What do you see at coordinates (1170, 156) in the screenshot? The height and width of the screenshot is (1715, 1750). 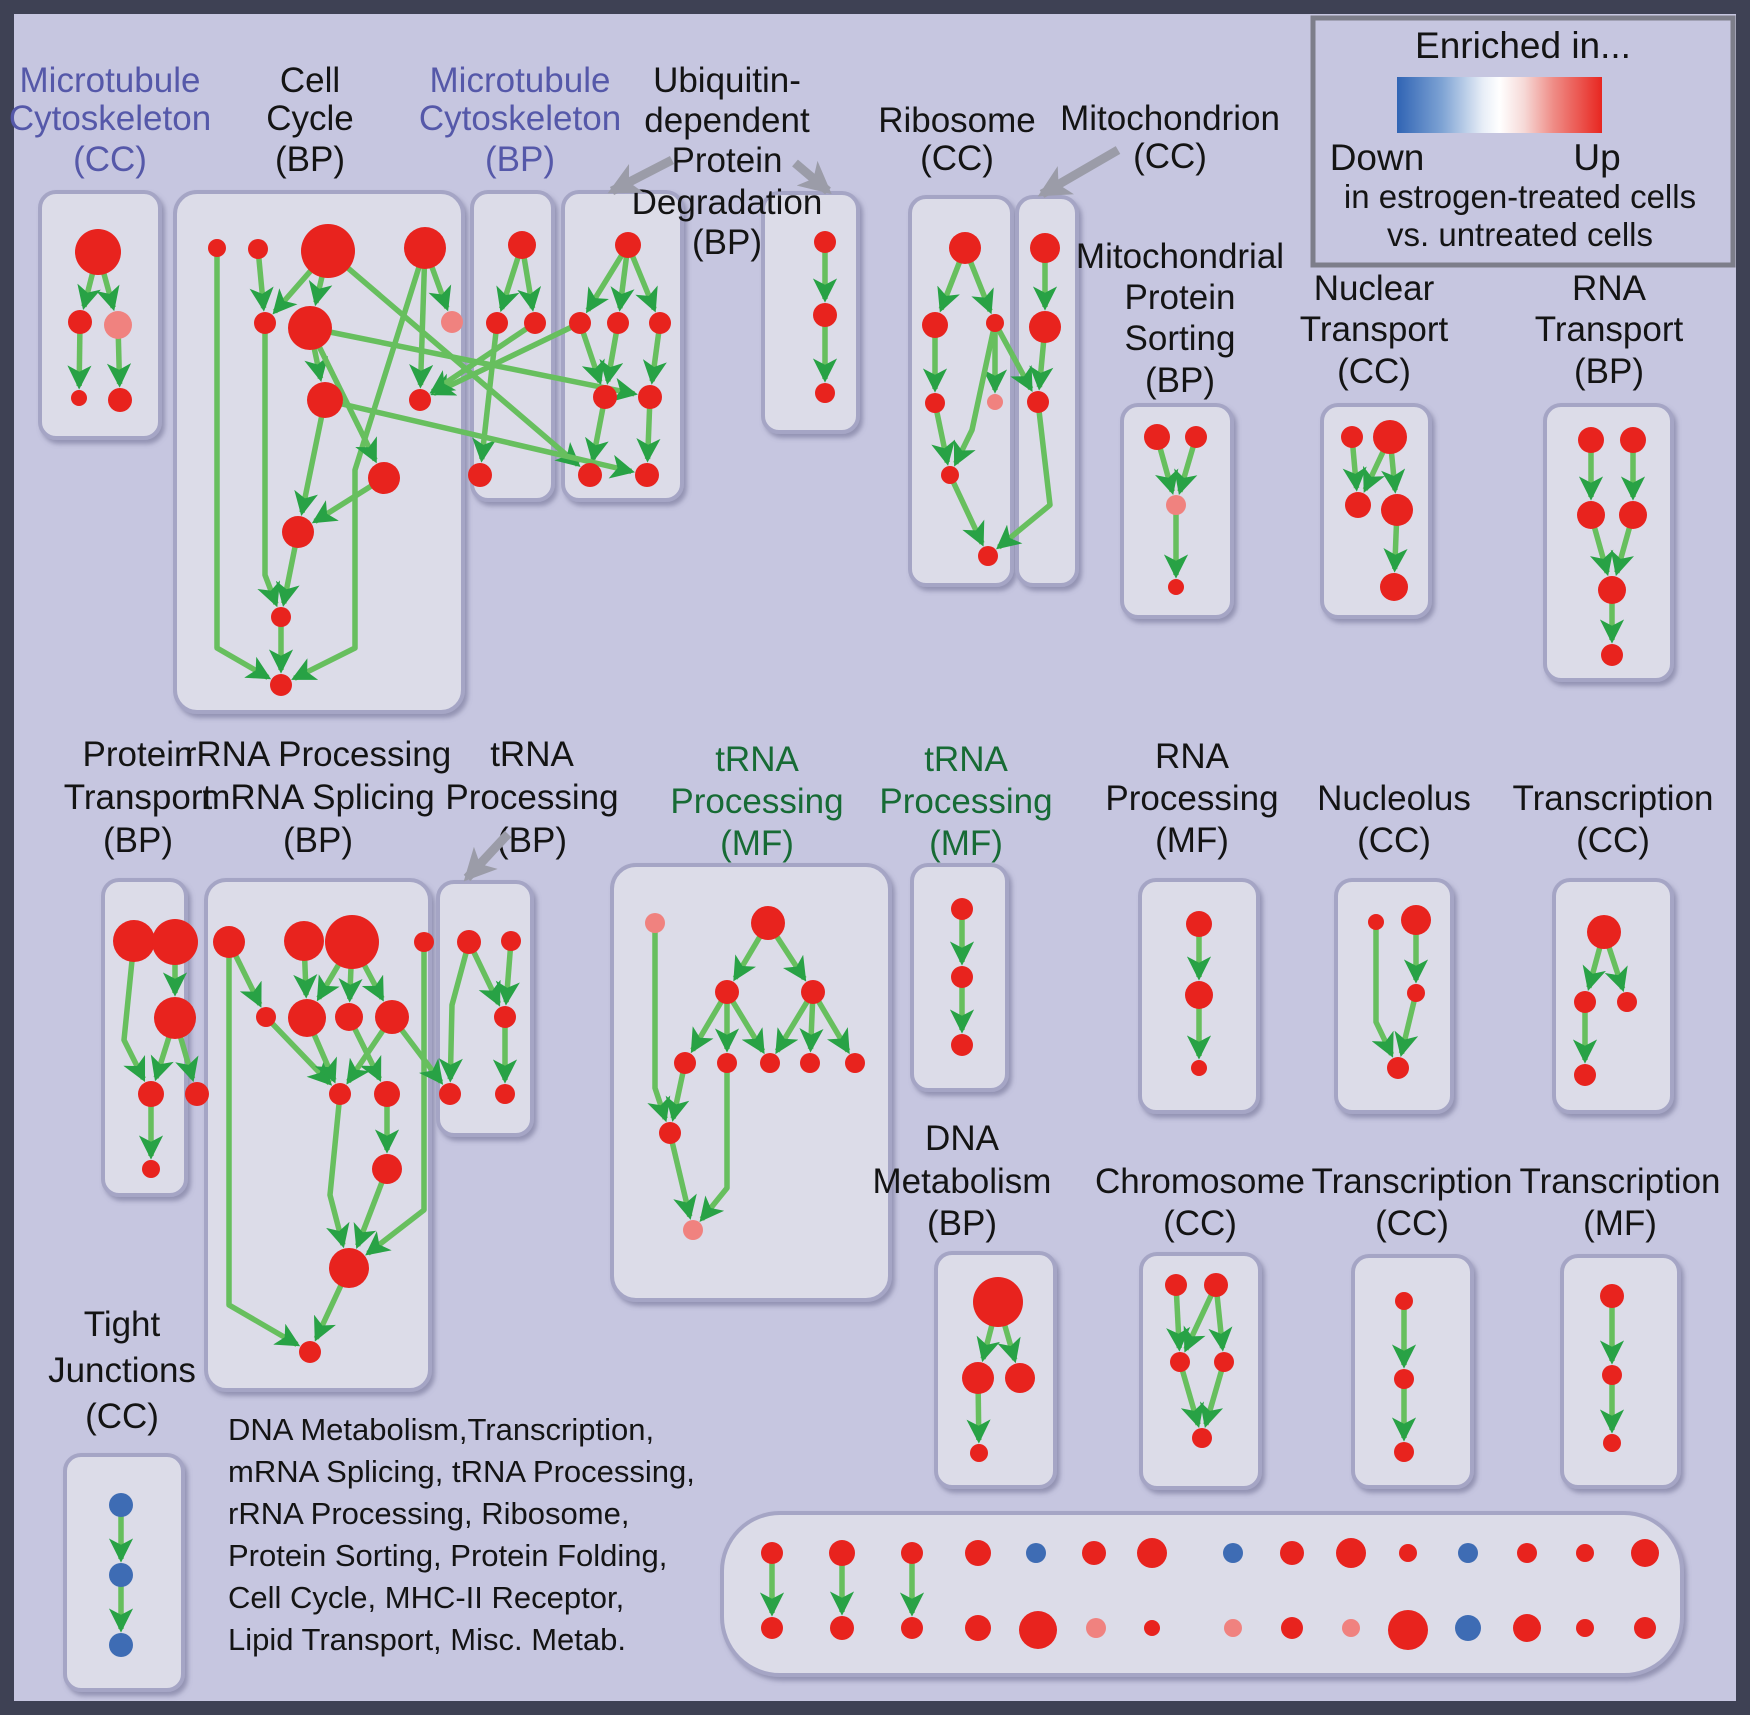 I see `label-mitochondrion-cc: (CC)` at bounding box center [1170, 156].